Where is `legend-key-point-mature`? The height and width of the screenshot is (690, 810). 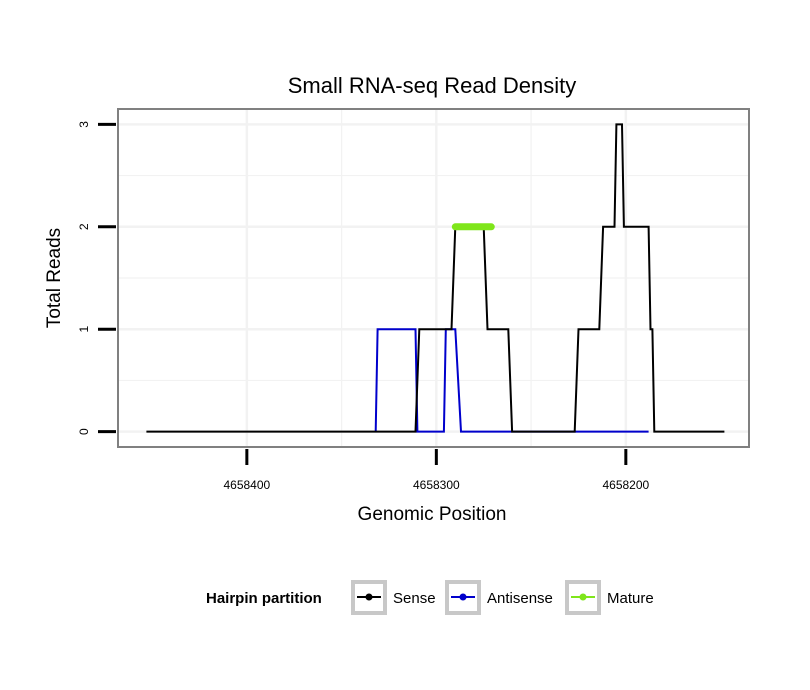 legend-key-point-mature is located at coordinates (583, 597).